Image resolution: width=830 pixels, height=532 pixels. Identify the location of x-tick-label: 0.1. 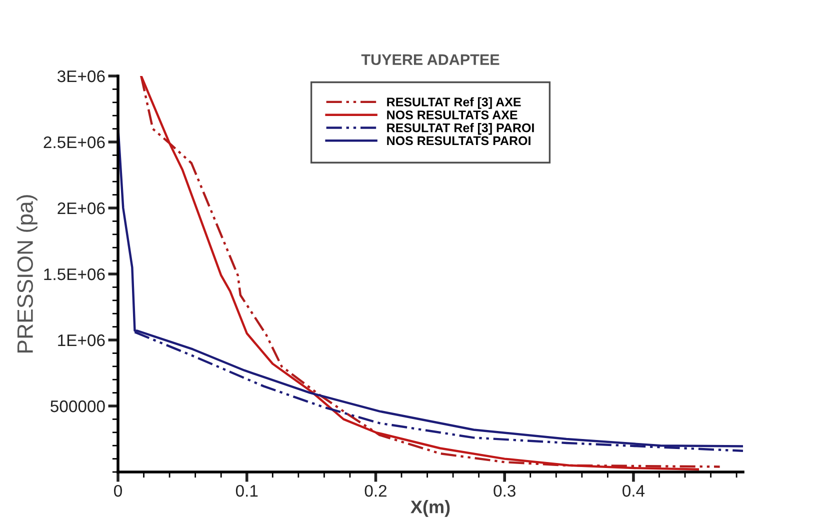
(247, 490).